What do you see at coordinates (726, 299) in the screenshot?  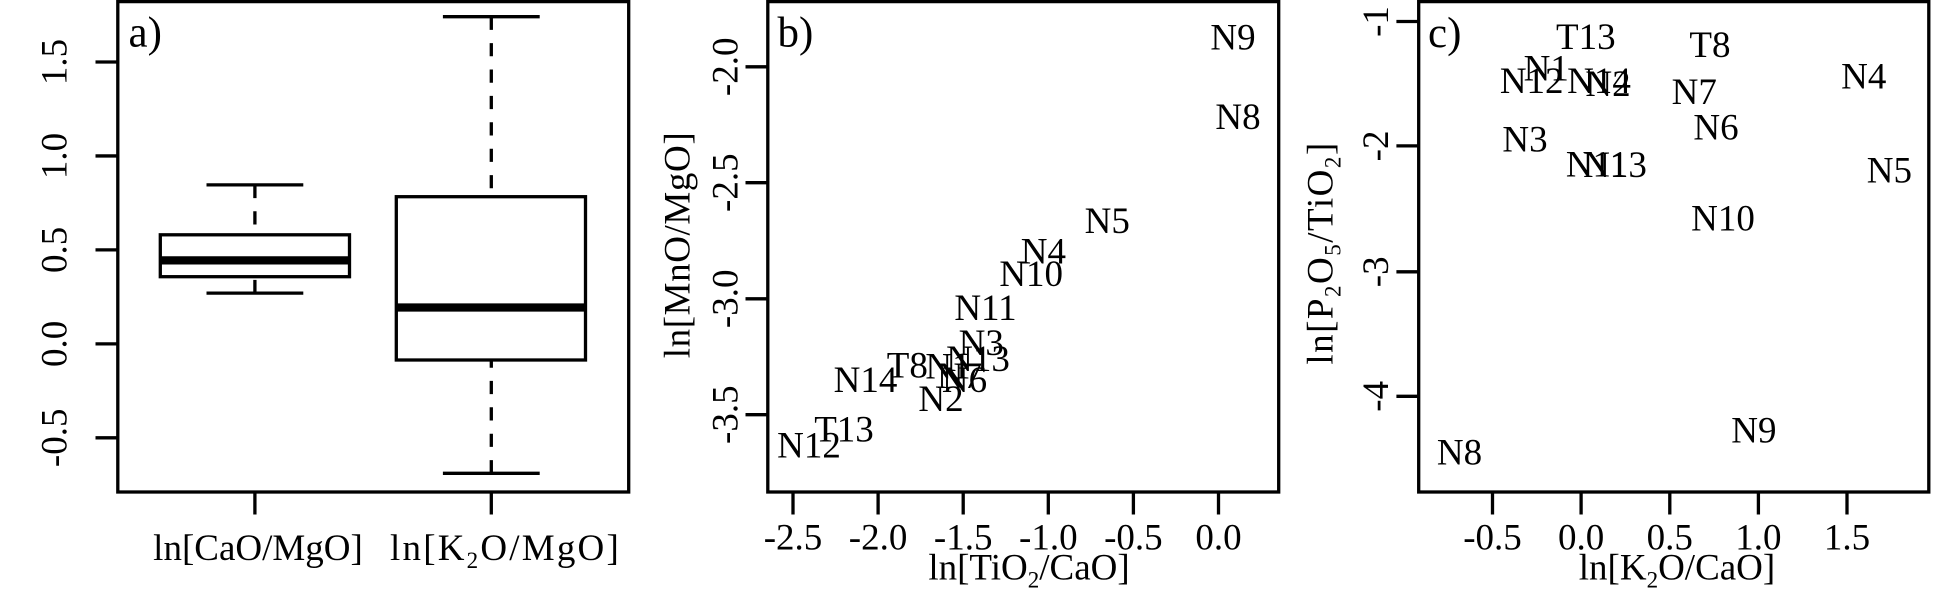 I see `svg-text: -3.0` at bounding box center [726, 299].